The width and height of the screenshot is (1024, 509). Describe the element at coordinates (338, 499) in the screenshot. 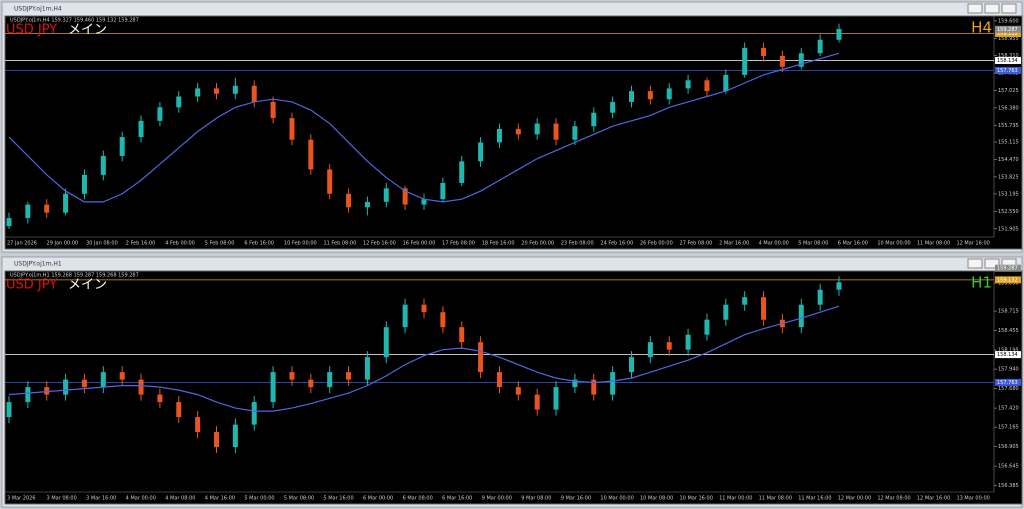

I see `time-label: 5 Mar 16:00` at that location.